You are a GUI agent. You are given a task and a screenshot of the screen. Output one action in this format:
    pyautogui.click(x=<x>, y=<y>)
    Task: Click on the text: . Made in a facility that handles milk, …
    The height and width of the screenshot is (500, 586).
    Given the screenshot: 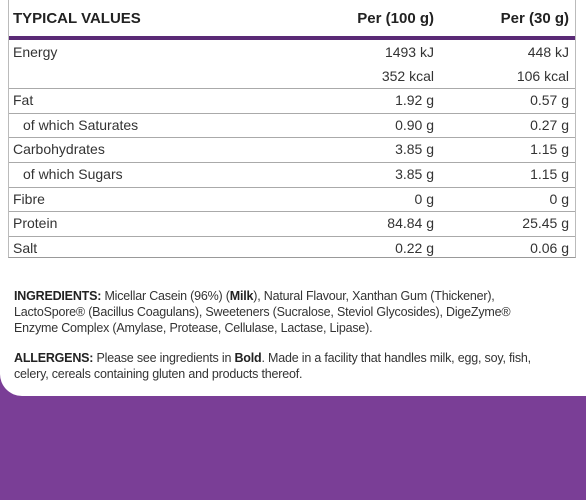 What is the action you would take?
    pyautogui.click(x=272, y=366)
    